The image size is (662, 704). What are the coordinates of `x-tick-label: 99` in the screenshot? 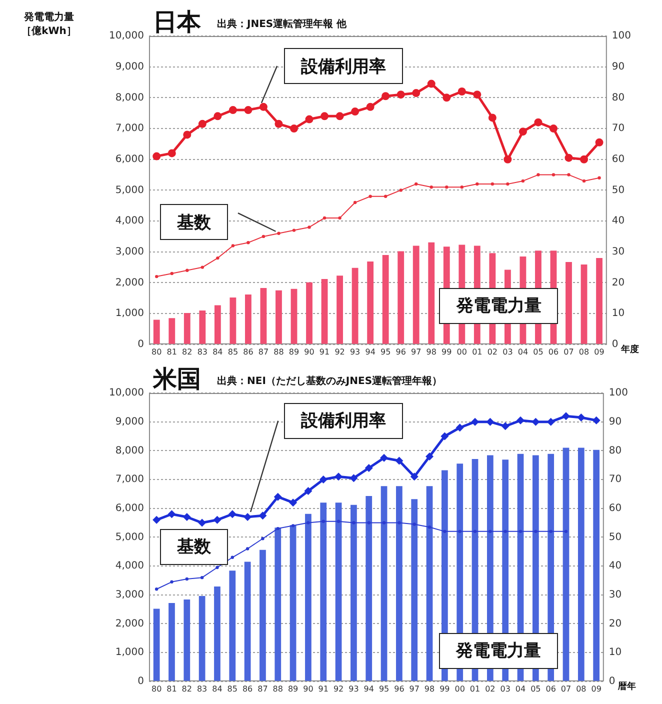 It's located at (447, 351).